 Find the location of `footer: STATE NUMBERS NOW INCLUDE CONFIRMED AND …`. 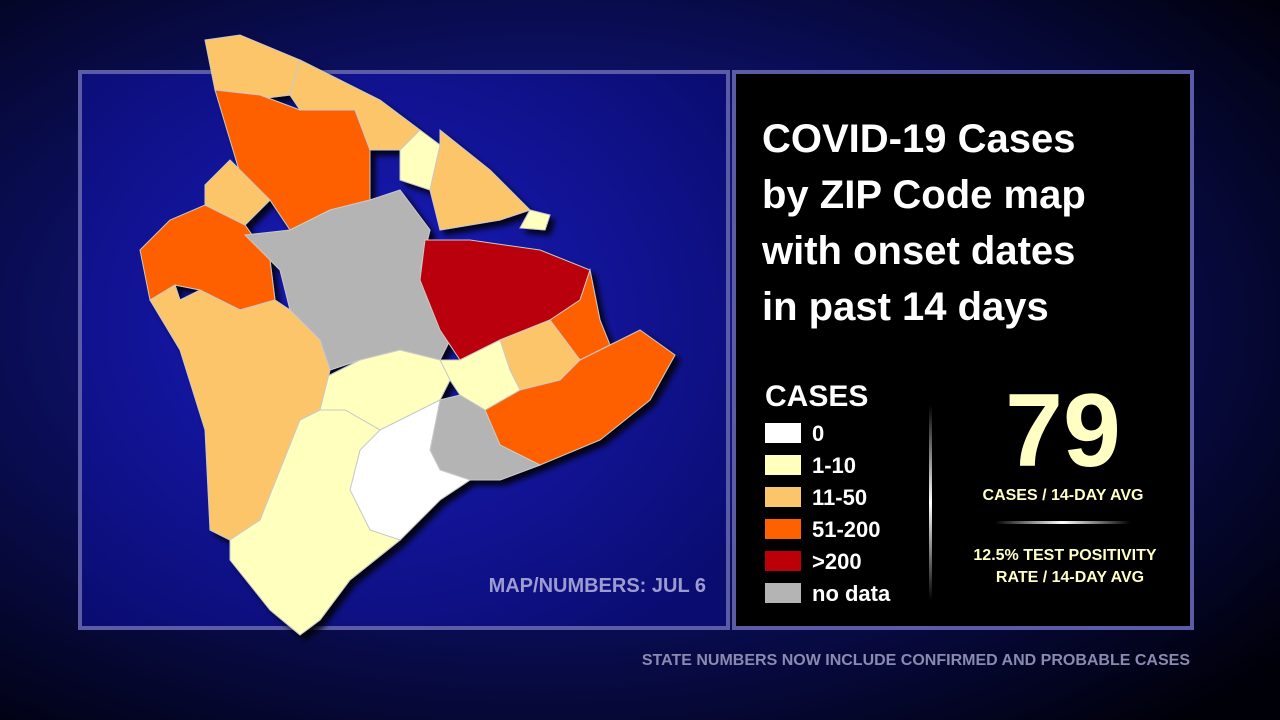

footer: STATE NUMBERS NOW INCLUDE CONFIRMED AND … is located at coordinates (916, 660).